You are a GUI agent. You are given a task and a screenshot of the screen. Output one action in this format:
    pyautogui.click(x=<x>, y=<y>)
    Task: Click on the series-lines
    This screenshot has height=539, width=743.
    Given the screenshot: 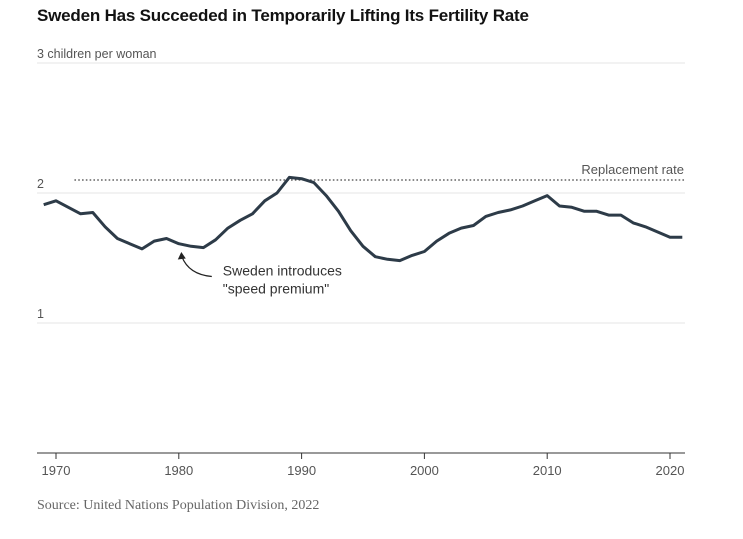 What is the action you would take?
    pyautogui.click(x=363, y=219)
    